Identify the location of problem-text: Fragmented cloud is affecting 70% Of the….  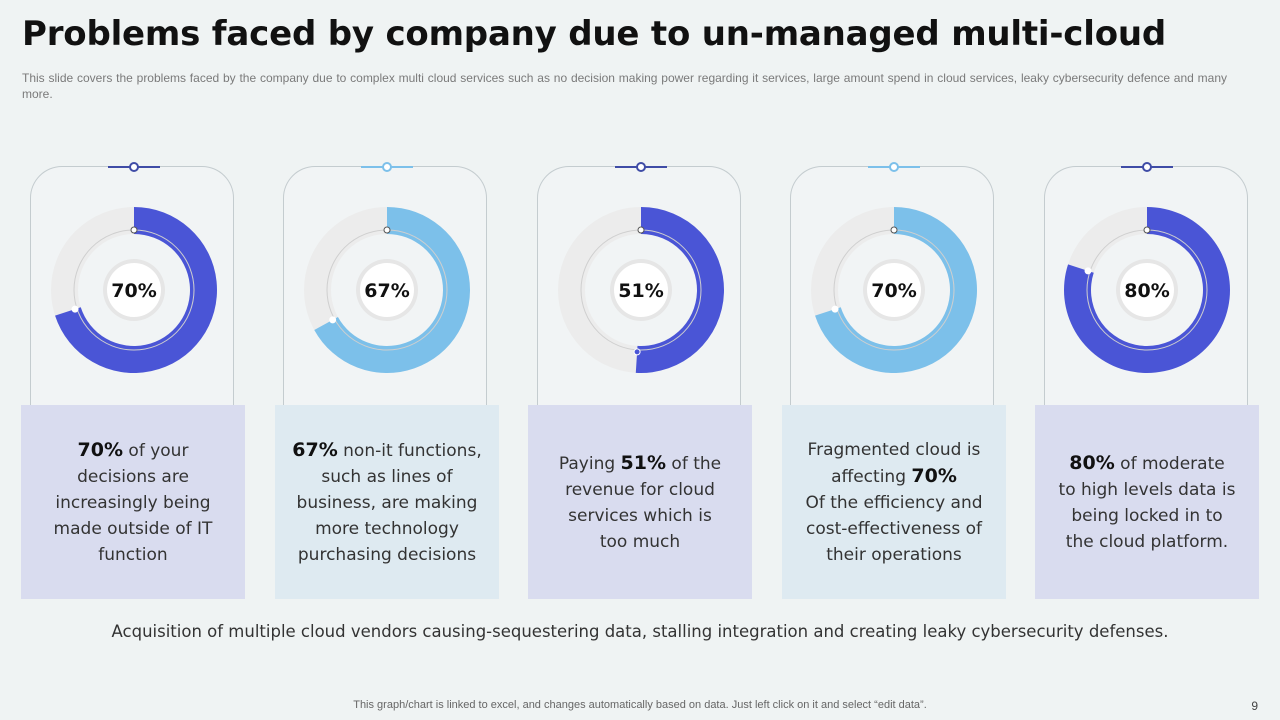
(893, 502).